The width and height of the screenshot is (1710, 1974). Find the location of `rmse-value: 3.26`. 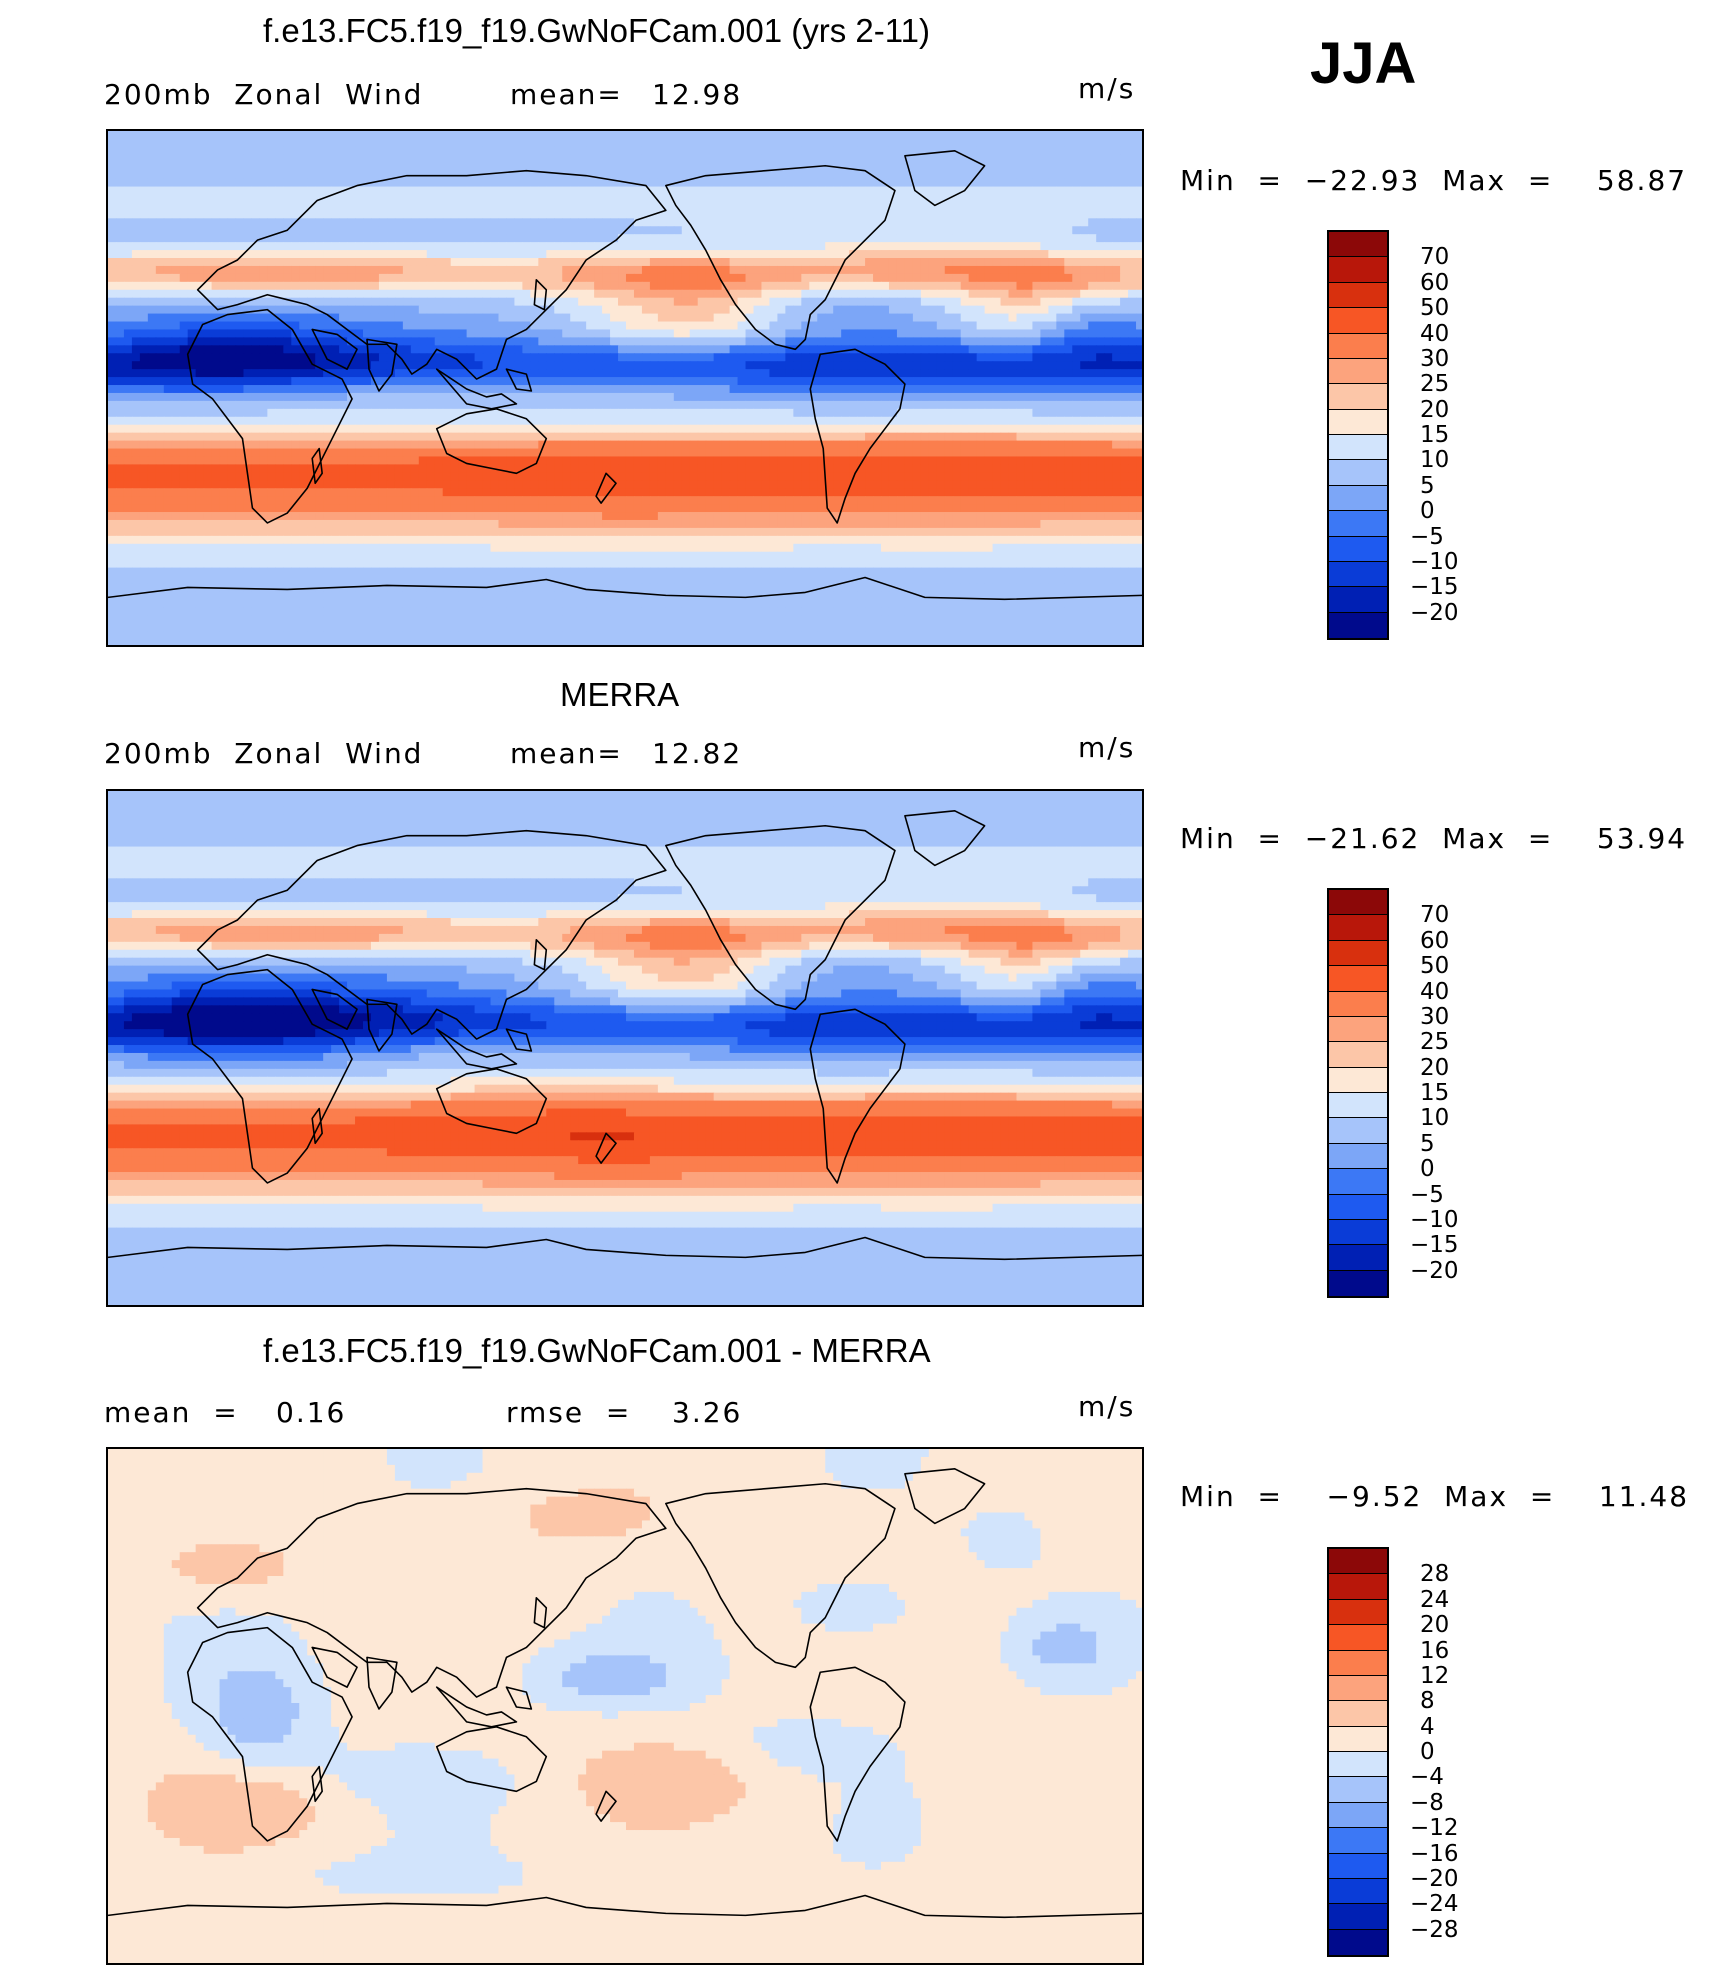

rmse-value: 3.26 is located at coordinates (707, 1412).